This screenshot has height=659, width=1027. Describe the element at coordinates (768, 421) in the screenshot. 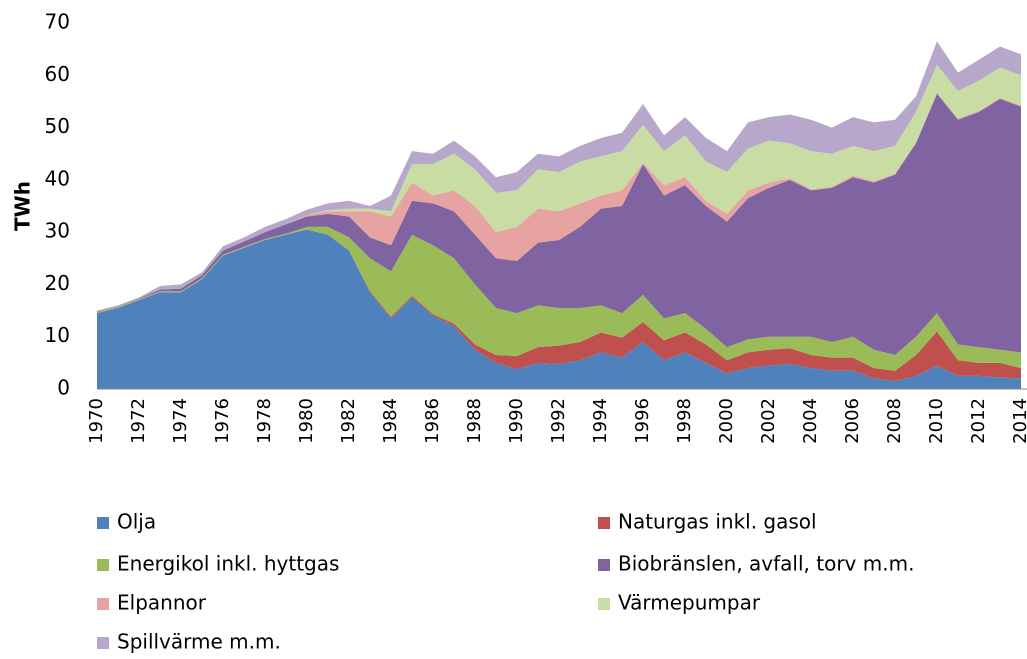

I see `x-tick-label: 2002` at that location.